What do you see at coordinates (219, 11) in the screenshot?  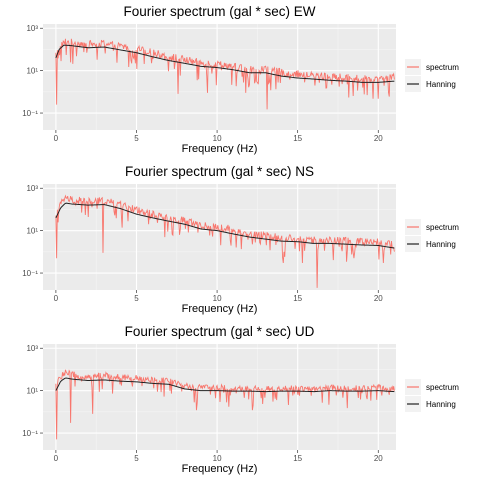 I see `chart-title: Fourier spectrum (gal * sec) EW` at bounding box center [219, 11].